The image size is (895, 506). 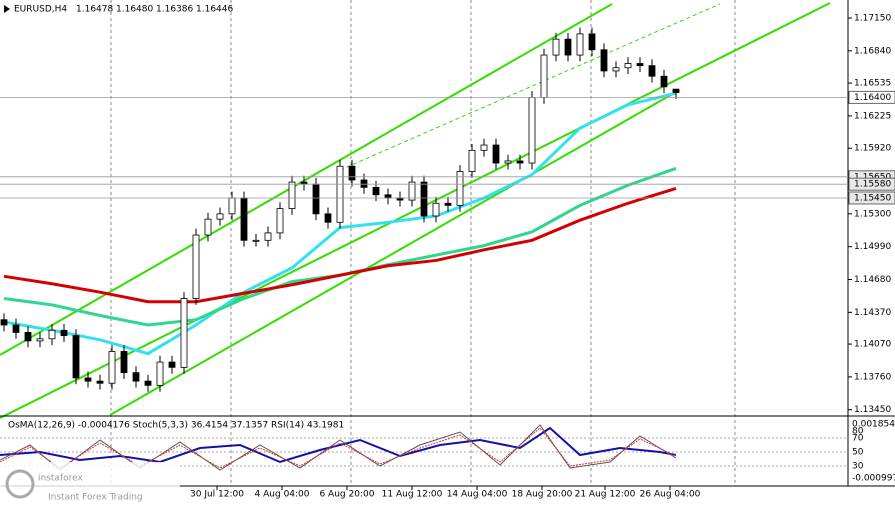 What do you see at coordinates (858, 439) in the screenshot?
I see `osc-tick-label: 70` at bounding box center [858, 439].